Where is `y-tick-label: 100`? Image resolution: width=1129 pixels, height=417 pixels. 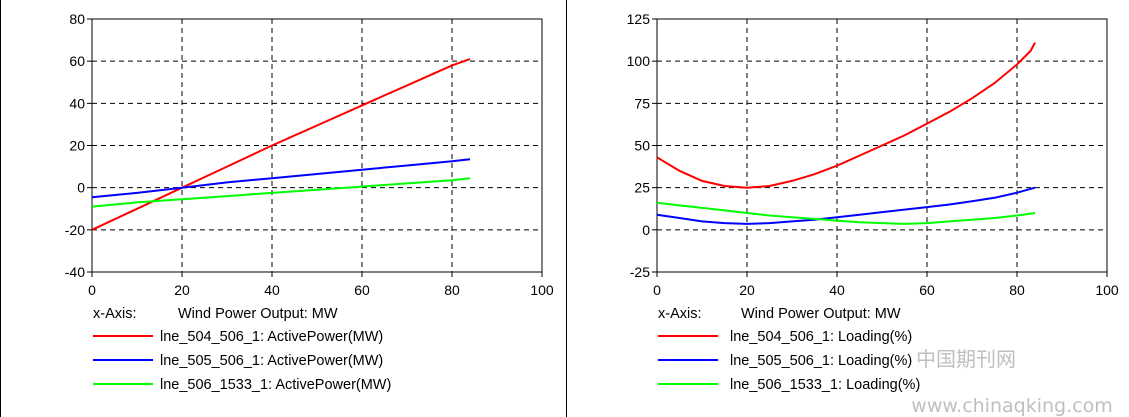 y-tick-label: 100 is located at coordinates (639, 61).